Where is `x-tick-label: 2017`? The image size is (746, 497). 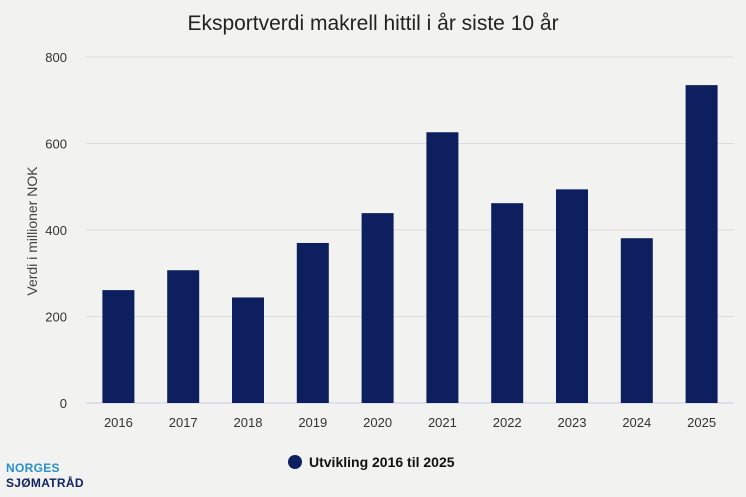
x-tick-label: 2017 is located at coordinates (183, 422).